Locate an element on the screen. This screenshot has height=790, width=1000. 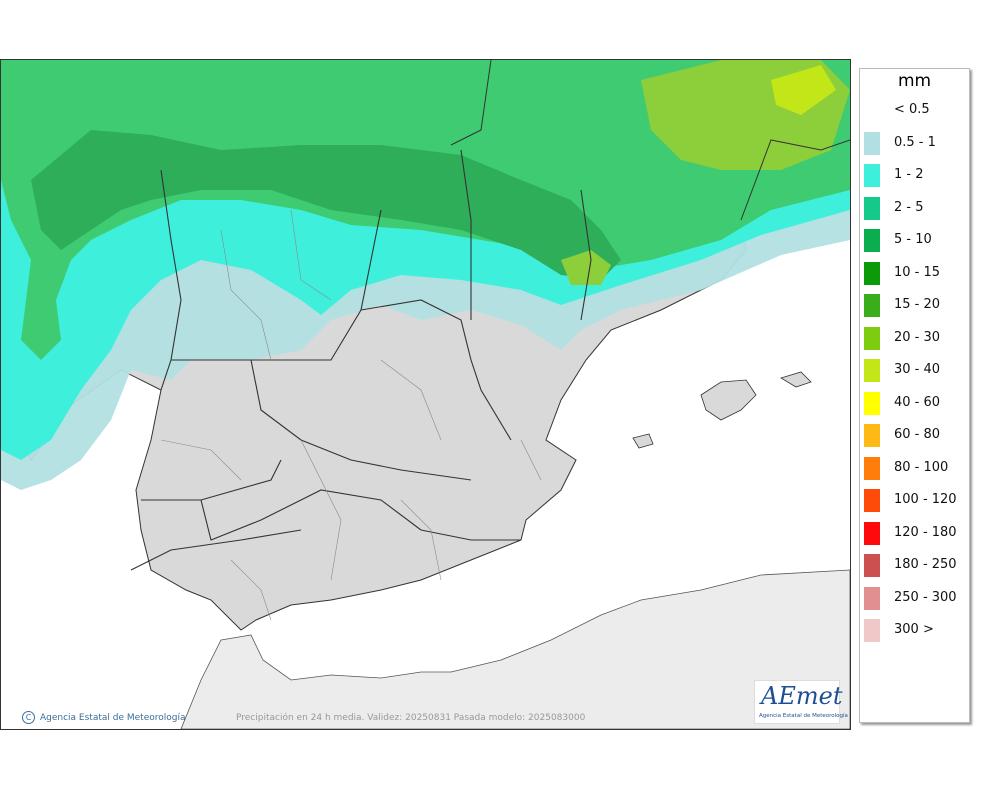
legend-item: 80 - 100 is located at coordinates (916, 469).